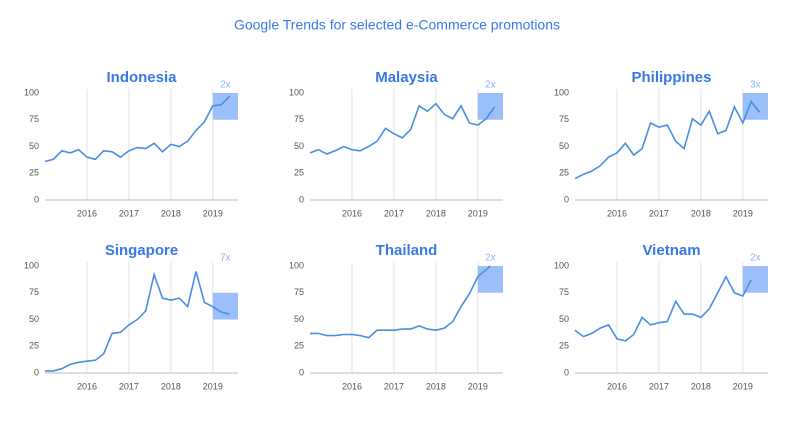 The image size is (809, 422). I want to click on panel-title: Malaysia, so click(406, 77).